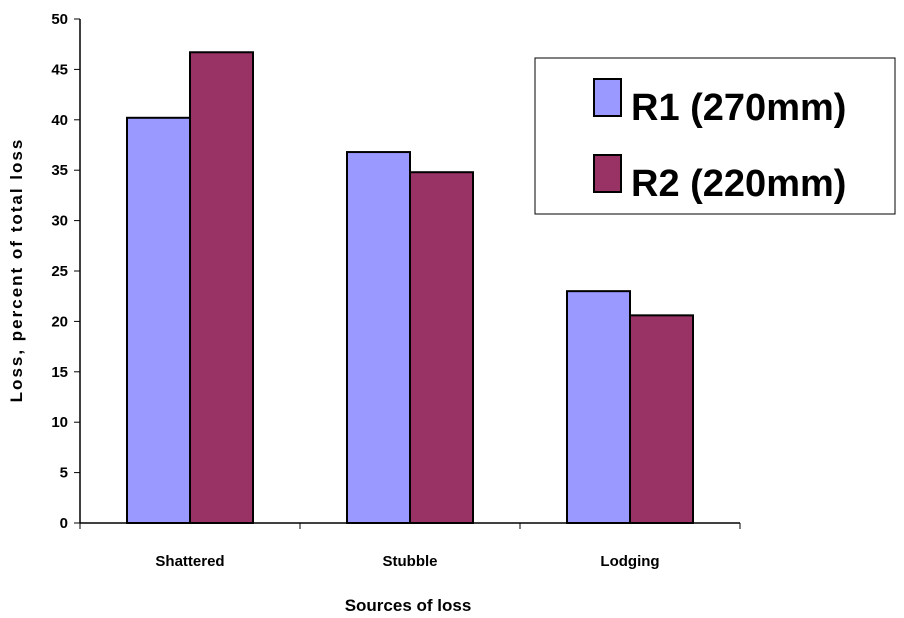  Describe the element at coordinates (59, 69) in the screenshot. I see `y-tick-label: 45` at that location.